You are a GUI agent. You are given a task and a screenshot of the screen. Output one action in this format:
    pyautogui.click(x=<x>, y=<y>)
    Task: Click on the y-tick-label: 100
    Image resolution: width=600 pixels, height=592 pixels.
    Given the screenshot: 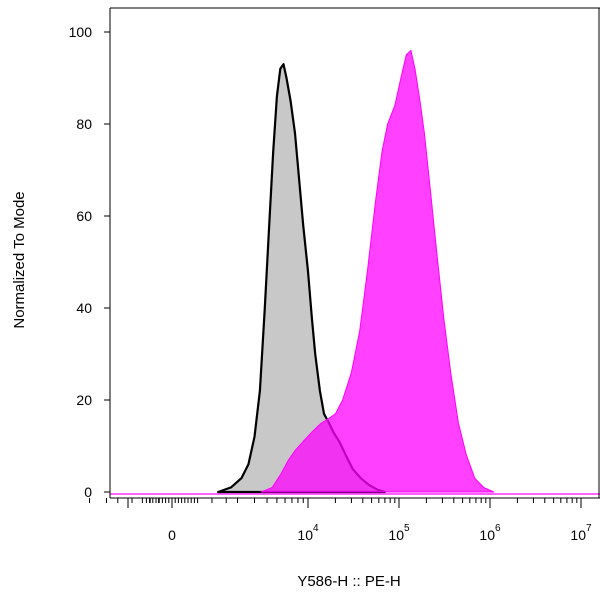 What is the action you would take?
    pyautogui.click(x=81, y=32)
    